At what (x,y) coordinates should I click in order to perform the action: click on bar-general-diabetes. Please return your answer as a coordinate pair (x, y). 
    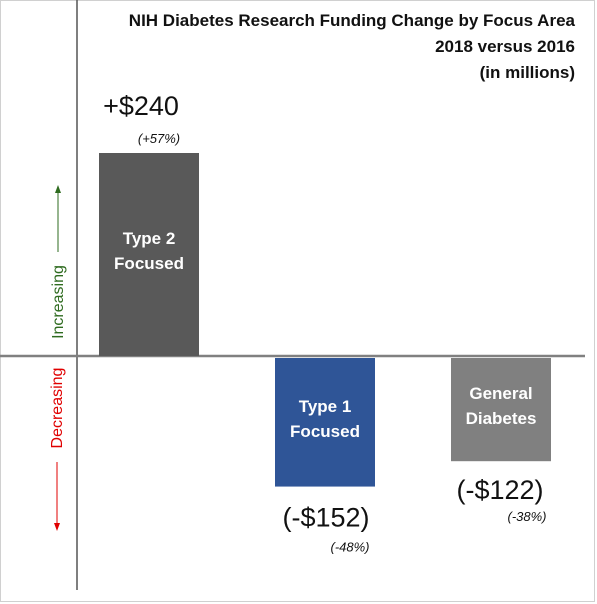
    Looking at the image, I should click on (501, 410).